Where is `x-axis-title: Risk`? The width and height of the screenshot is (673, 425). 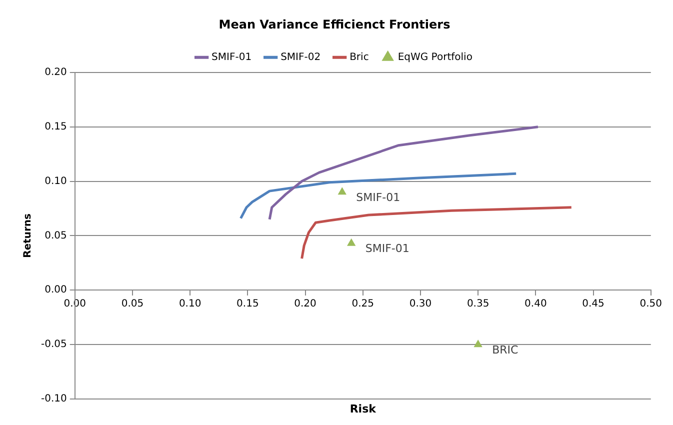
x-axis-title: Risk is located at coordinates (363, 409).